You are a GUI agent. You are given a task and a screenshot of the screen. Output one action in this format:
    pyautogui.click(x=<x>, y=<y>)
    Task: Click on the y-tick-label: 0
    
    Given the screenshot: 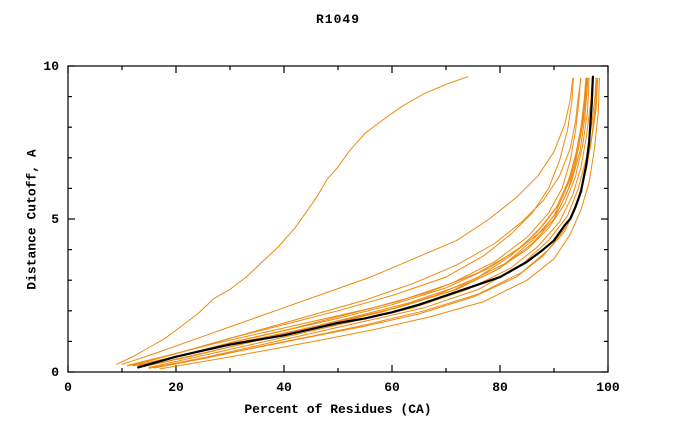 What is the action you would take?
    pyautogui.click(x=55, y=372)
    